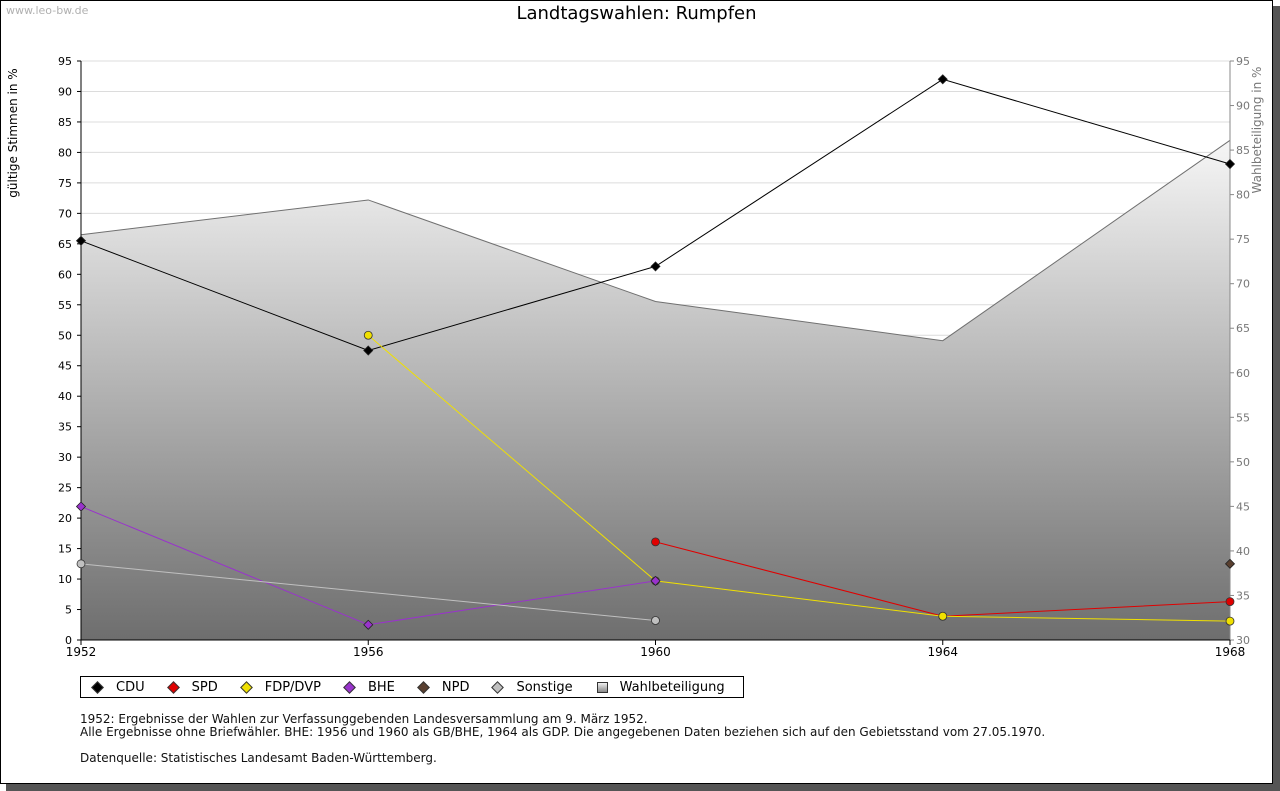  Describe the element at coordinates (368, 652) in the screenshot. I see `xtick-label-1956: 1956` at that location.